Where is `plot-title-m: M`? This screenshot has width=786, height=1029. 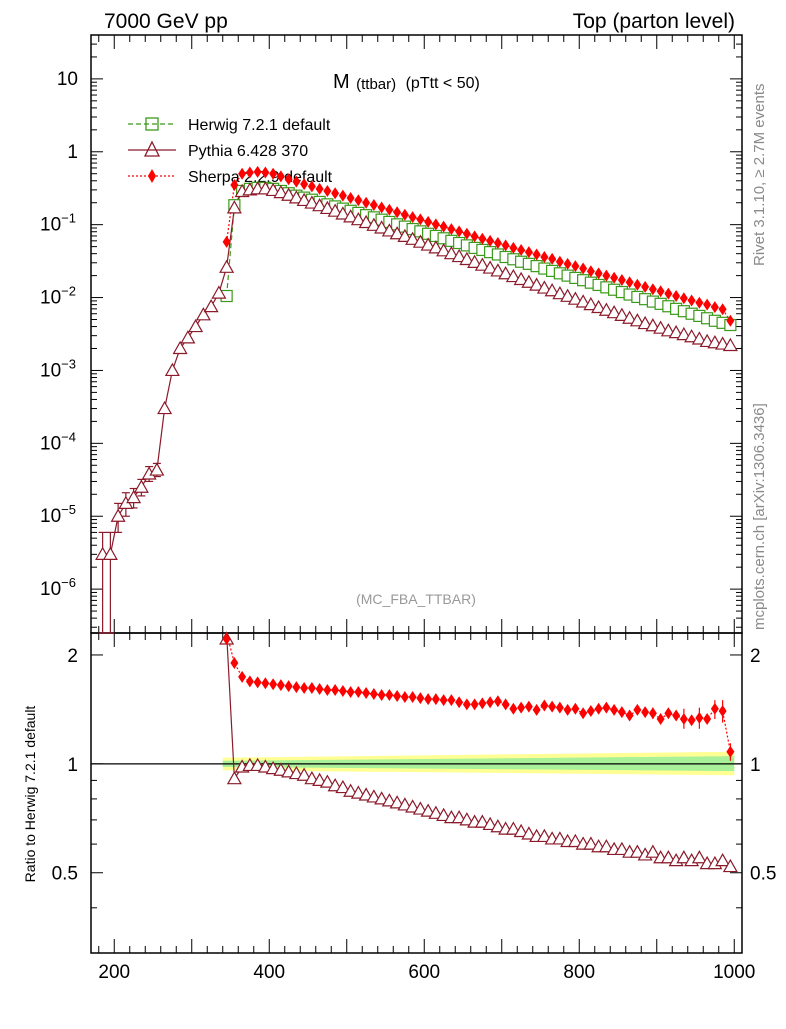
plot-title-m: M is located at coordinates (341, 82).